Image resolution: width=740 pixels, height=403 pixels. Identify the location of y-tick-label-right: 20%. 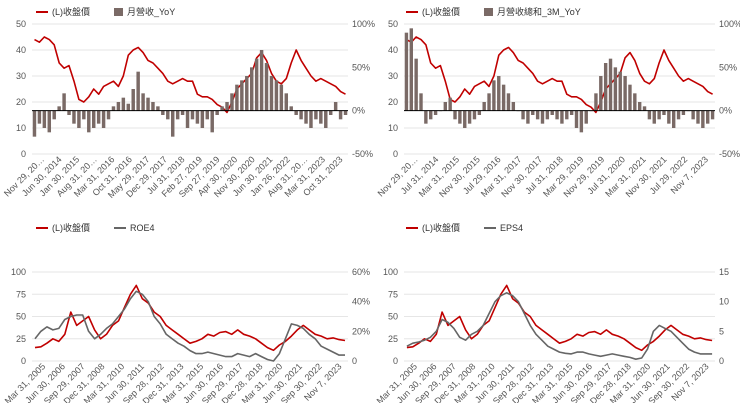
(361, 331).